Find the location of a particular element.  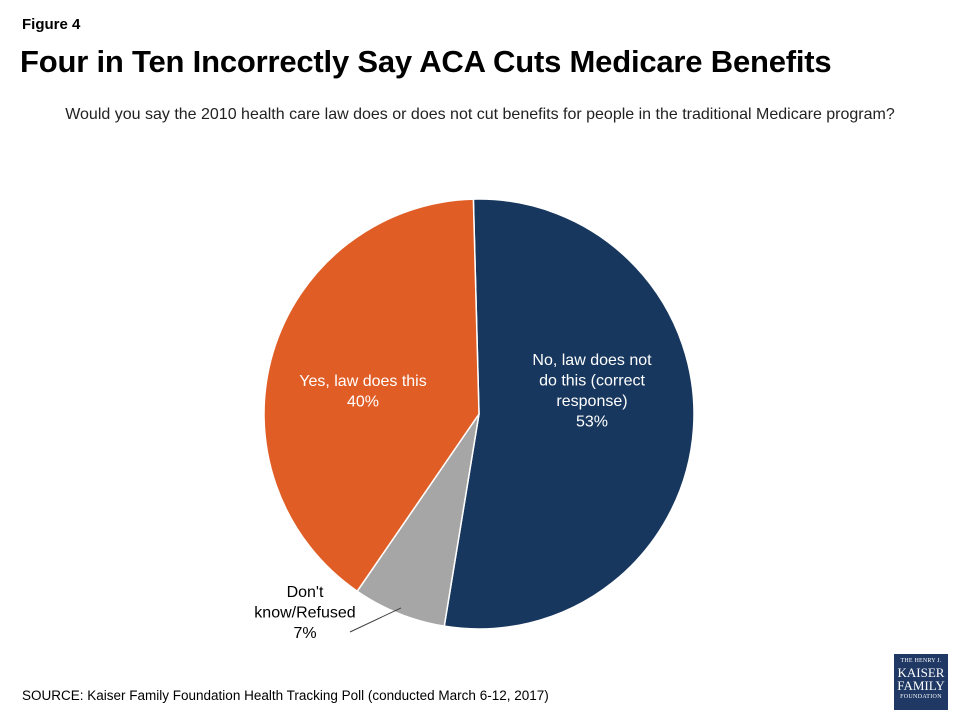

logo-line-2: KAISER is located at coordinates (921, 672).